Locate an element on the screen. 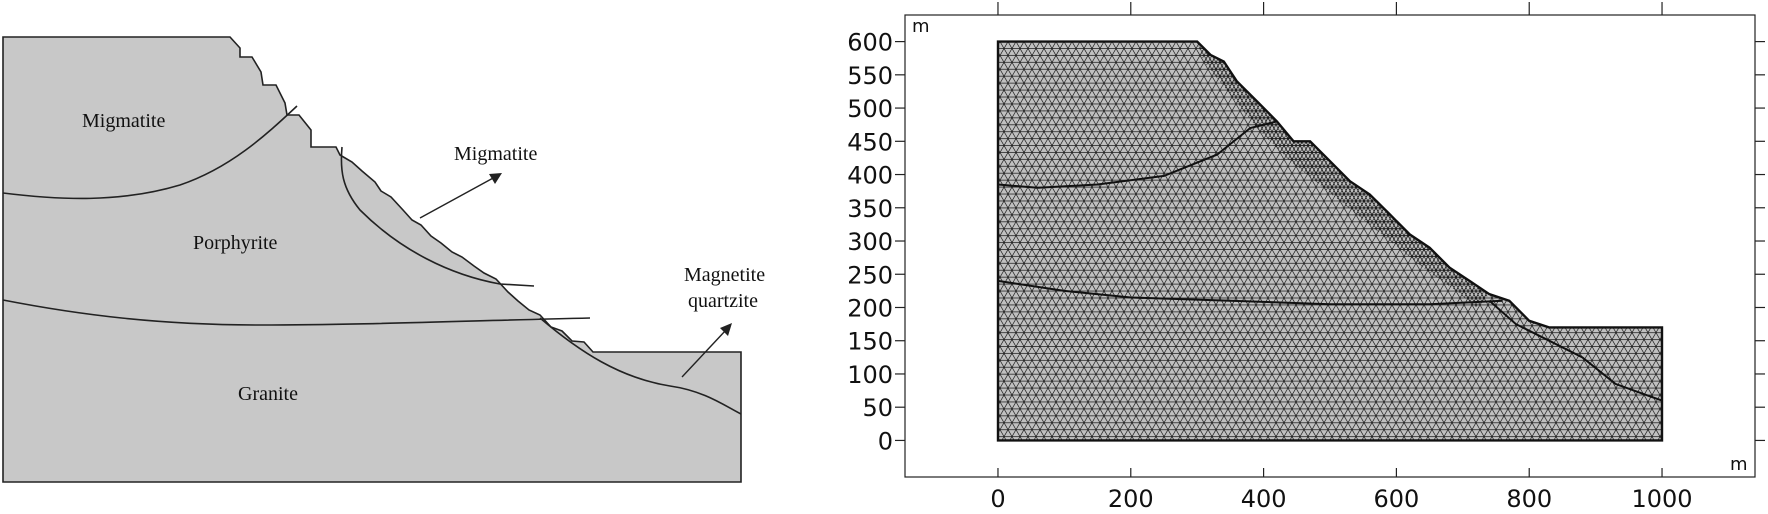 The height and width of the screenshot is (514, 1768). arrowhead-migmatite is located at coordinates (495, 178).